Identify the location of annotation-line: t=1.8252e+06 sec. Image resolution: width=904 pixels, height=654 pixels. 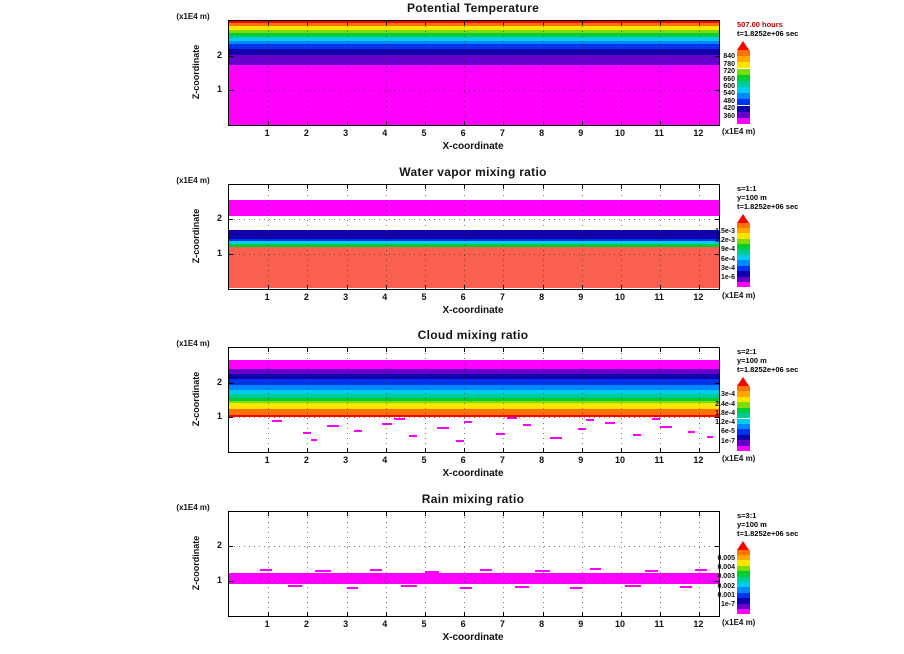
(768, 206).